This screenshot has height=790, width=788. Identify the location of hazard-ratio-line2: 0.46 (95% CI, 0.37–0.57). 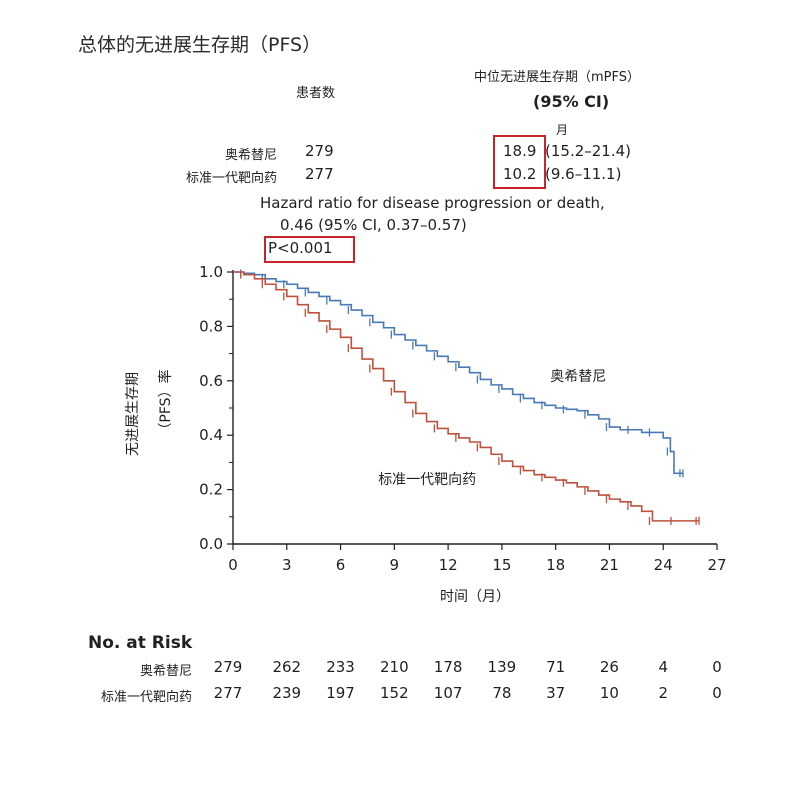
(373, 225).